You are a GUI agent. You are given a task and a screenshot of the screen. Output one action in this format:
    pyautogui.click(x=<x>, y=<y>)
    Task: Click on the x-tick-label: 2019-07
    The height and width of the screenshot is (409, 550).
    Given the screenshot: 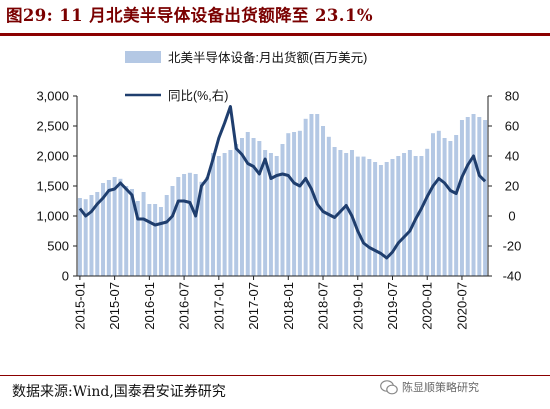 What is the action you would take?
    pyautogui.click(x=392, y=306)
    